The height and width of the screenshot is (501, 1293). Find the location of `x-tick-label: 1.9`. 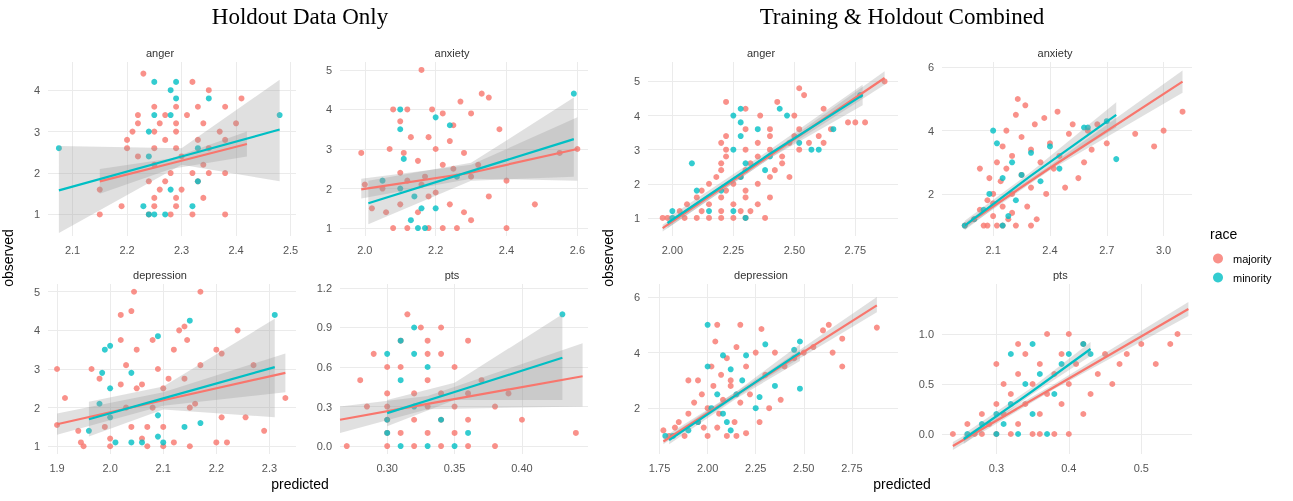

x-tick-label: 1.9 is located at coordinates (57, 467).